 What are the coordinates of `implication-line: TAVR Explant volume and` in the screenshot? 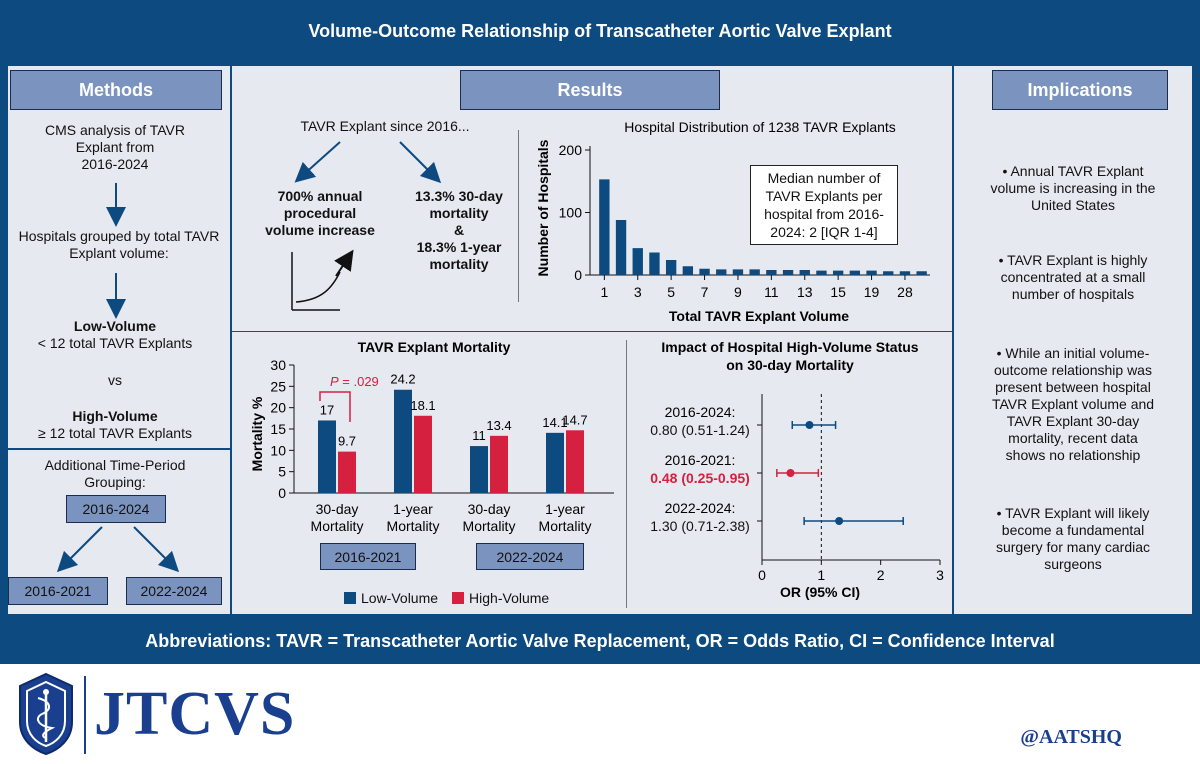 It's located at (1073, 404).